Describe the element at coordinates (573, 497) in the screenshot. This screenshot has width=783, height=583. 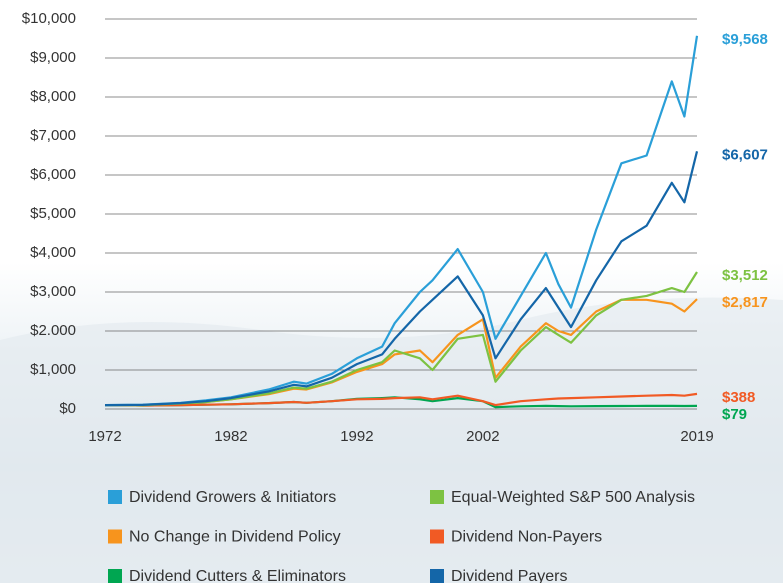
I see `legend-label: Equal-Weighted S&P 500 Analysis` at that location.